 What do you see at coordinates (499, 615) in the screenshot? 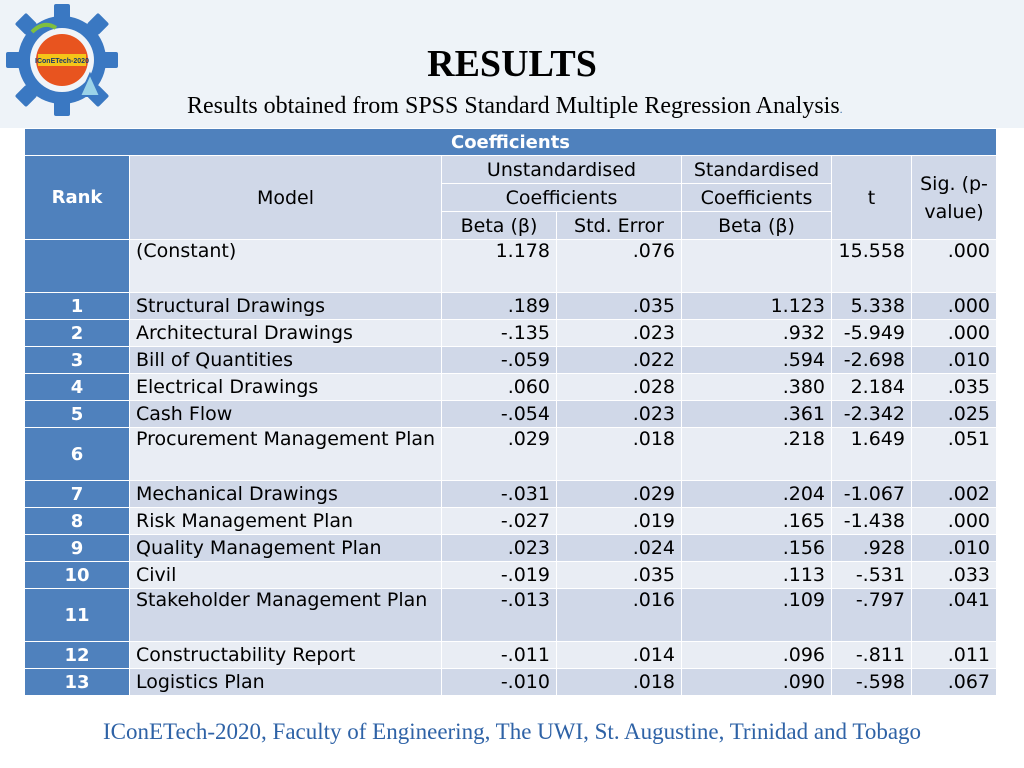
I see `beta-cell: -.013` at bounding box center [499, 615].